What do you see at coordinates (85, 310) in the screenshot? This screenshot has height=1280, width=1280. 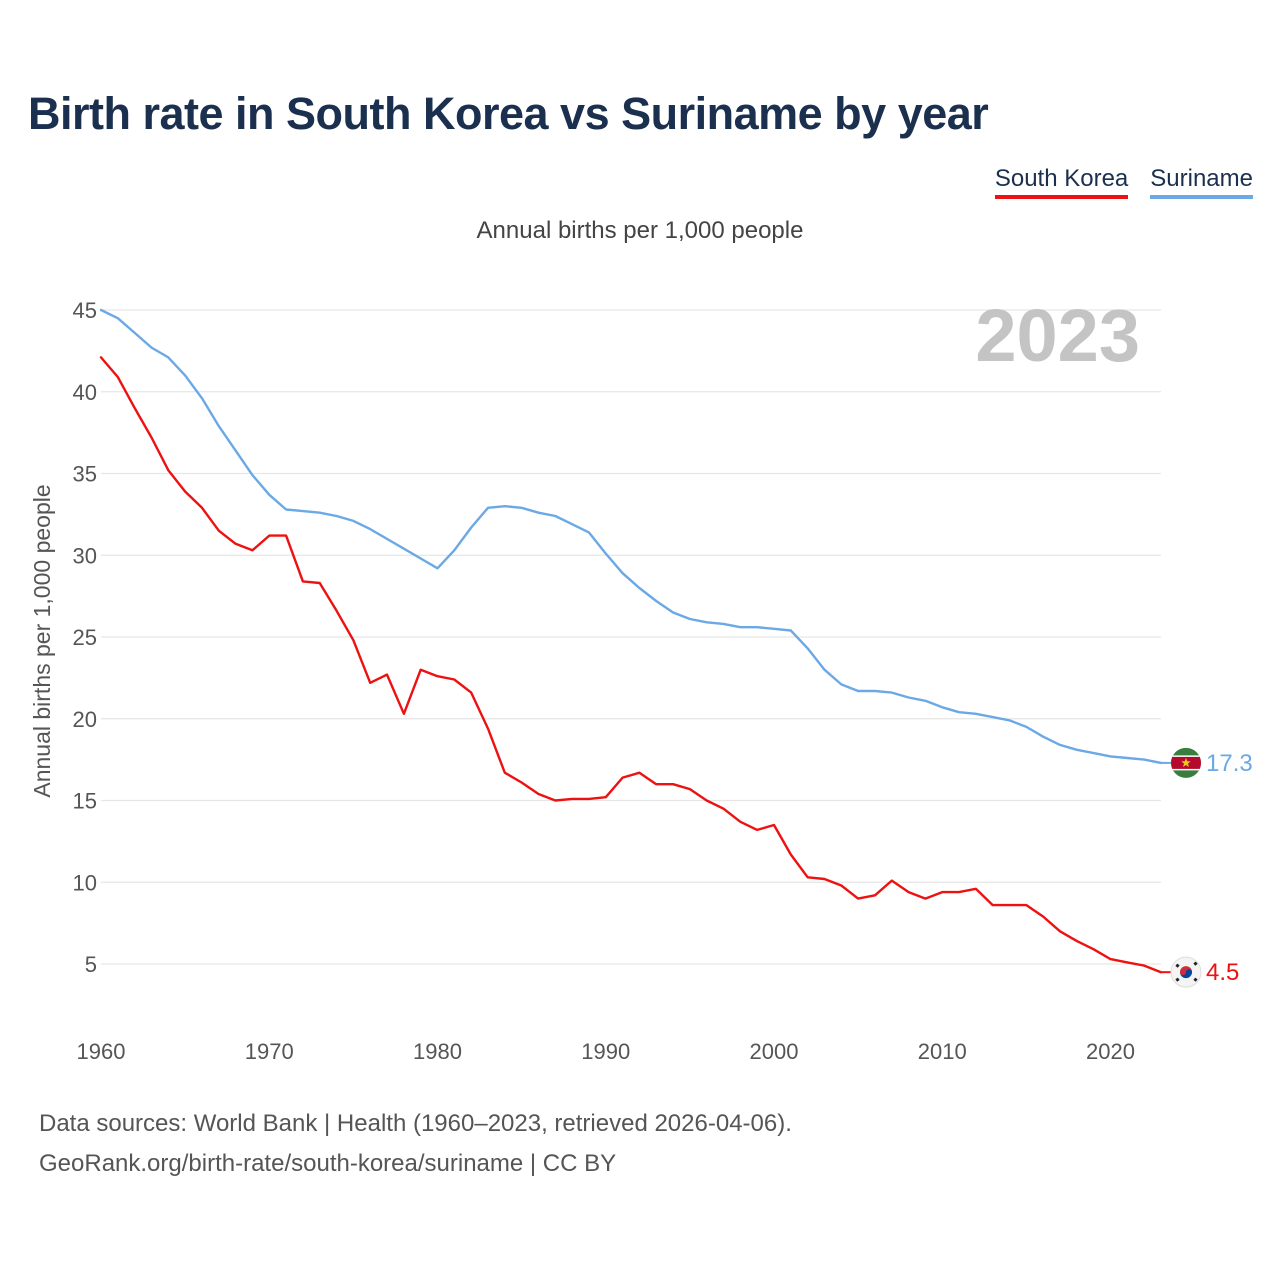 I see `y-tick-label: 45` at bounding box center [85, 310].